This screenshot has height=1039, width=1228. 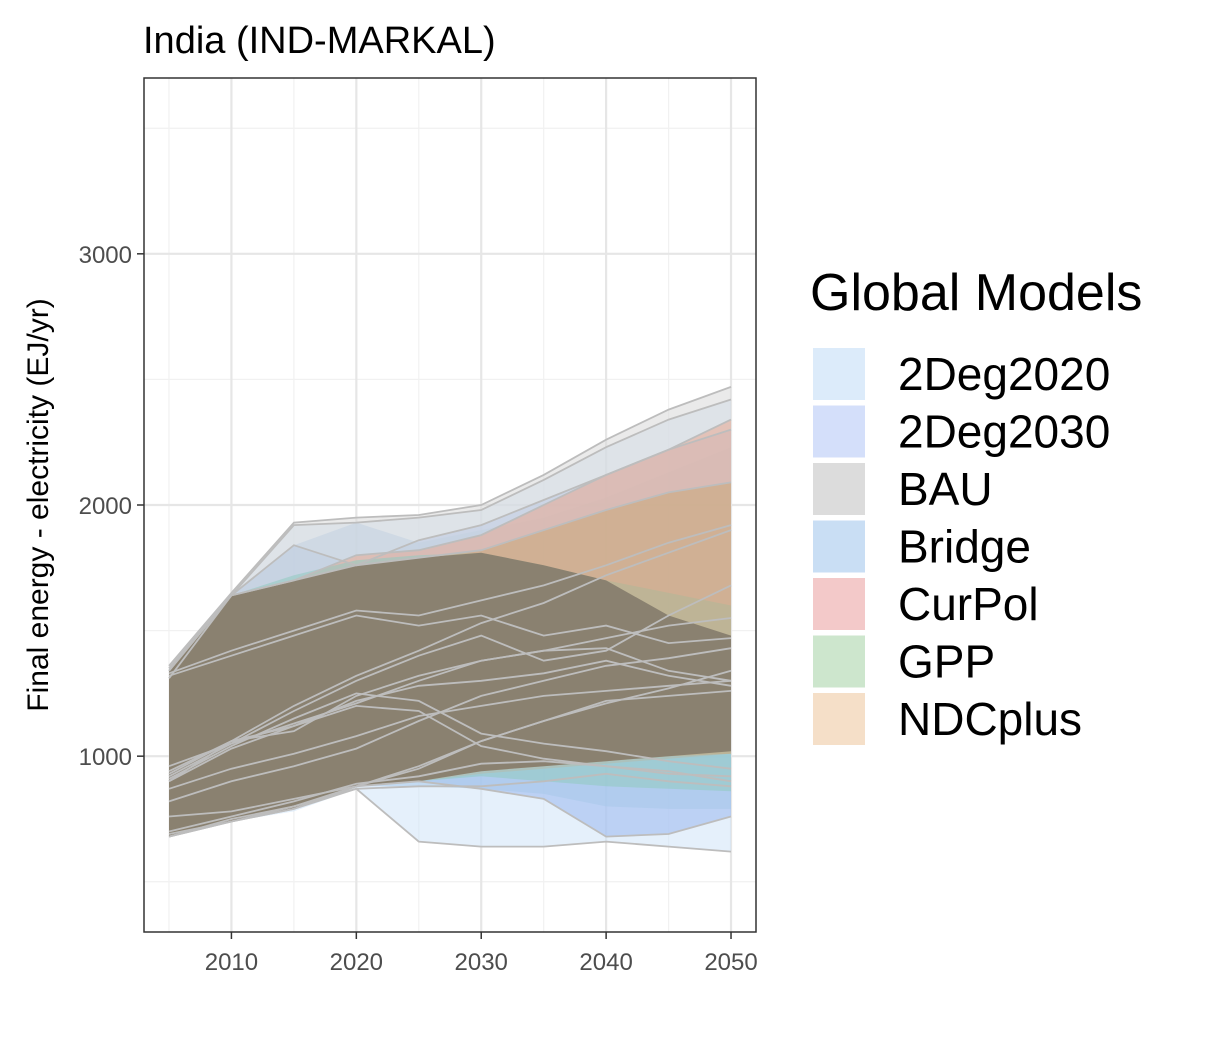 What do you see at coordinates (38, 504) in the screenshot?
I see `y-axis-label: Final energy - electricity (EJ/yr)` at bounding box center [38, 504].